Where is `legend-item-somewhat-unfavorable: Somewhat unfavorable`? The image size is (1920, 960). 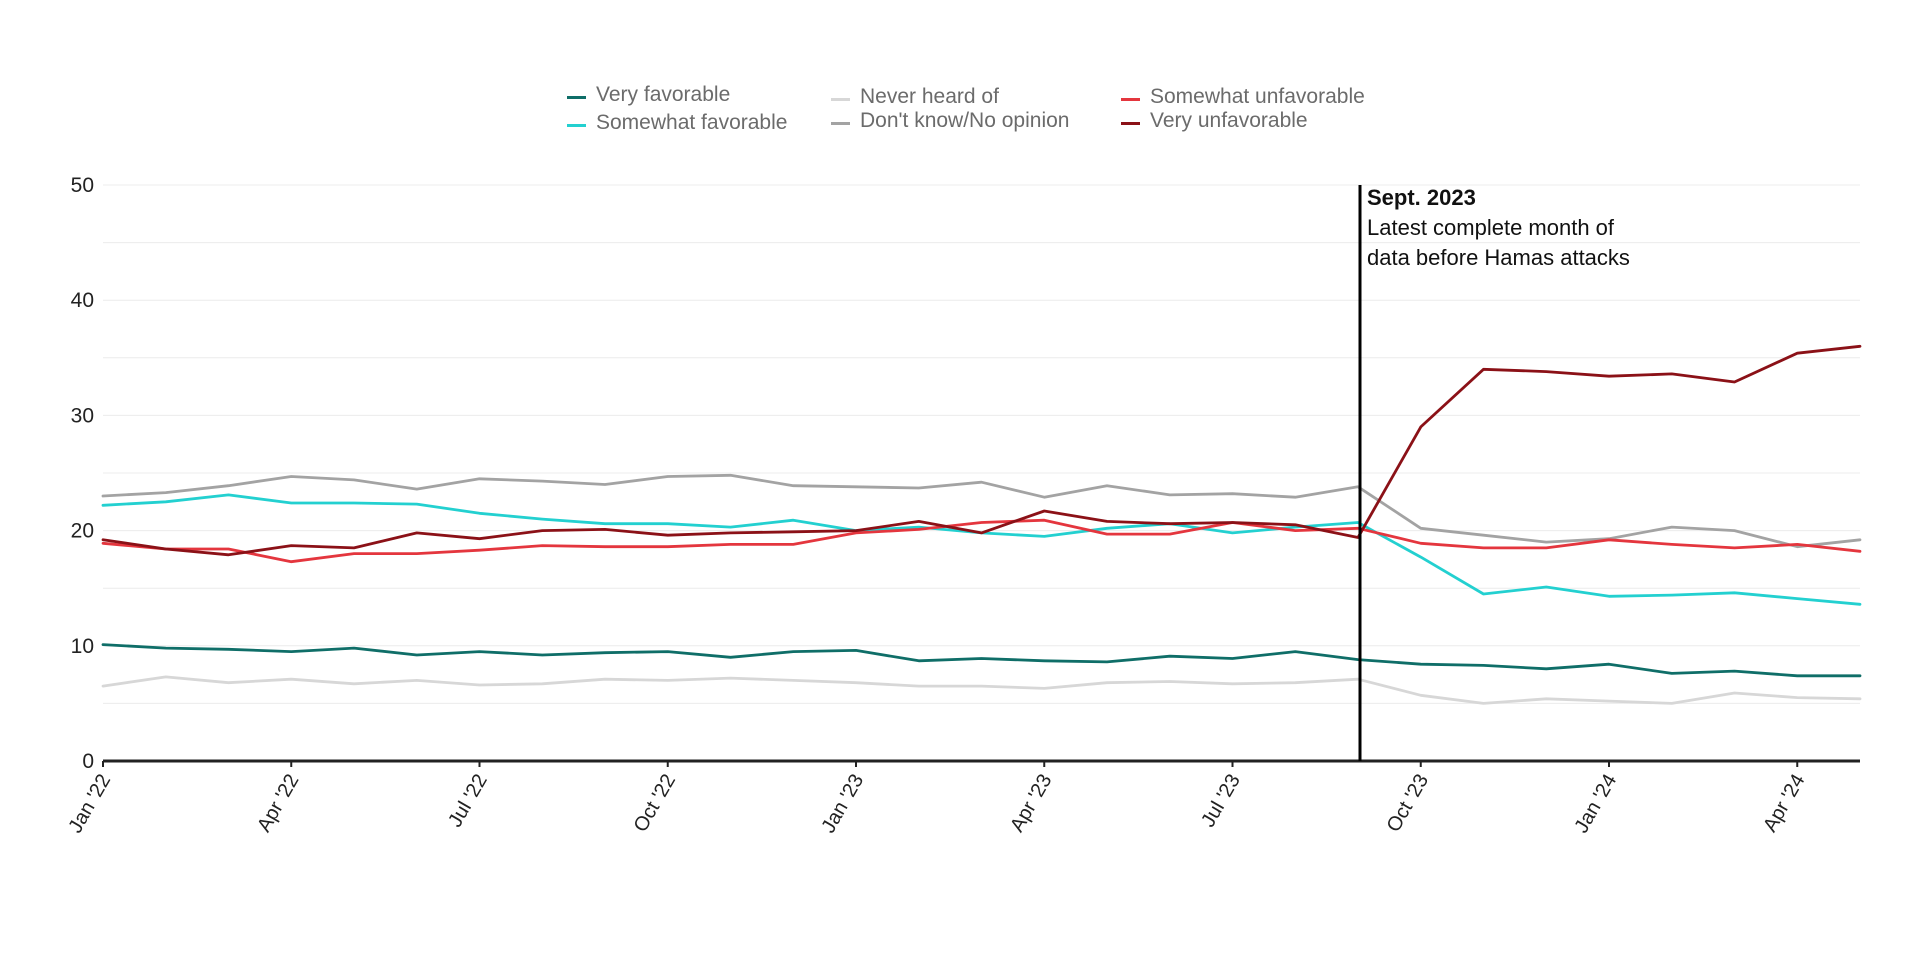 legend-item-somewhat-unfavorable: Somewhat unfavorable is located at coordinates (1243, 97).